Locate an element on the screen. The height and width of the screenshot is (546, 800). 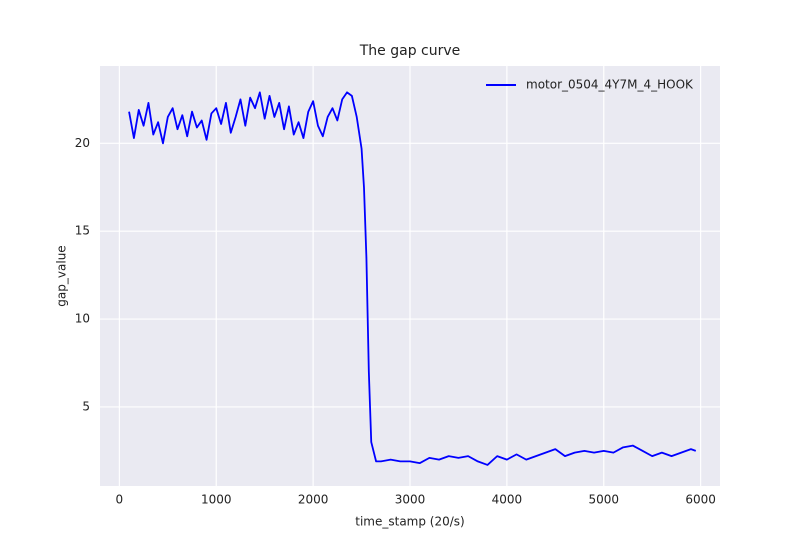
chart-title: The gap curve is located at coordinates (410, 51).